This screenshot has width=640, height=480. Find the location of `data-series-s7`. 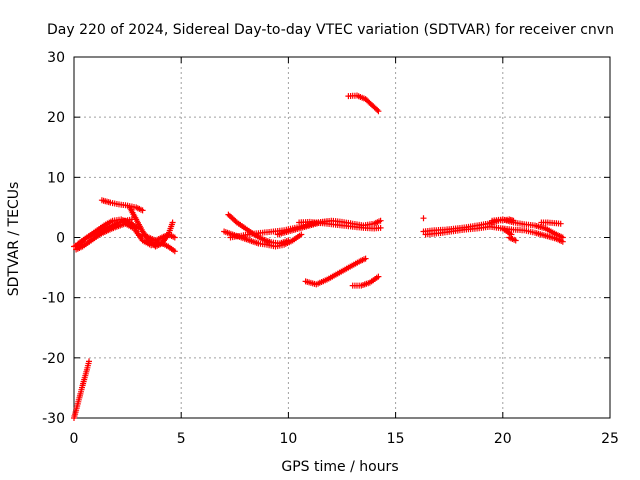

data-series-s7 is located at coordinates (158, 237).